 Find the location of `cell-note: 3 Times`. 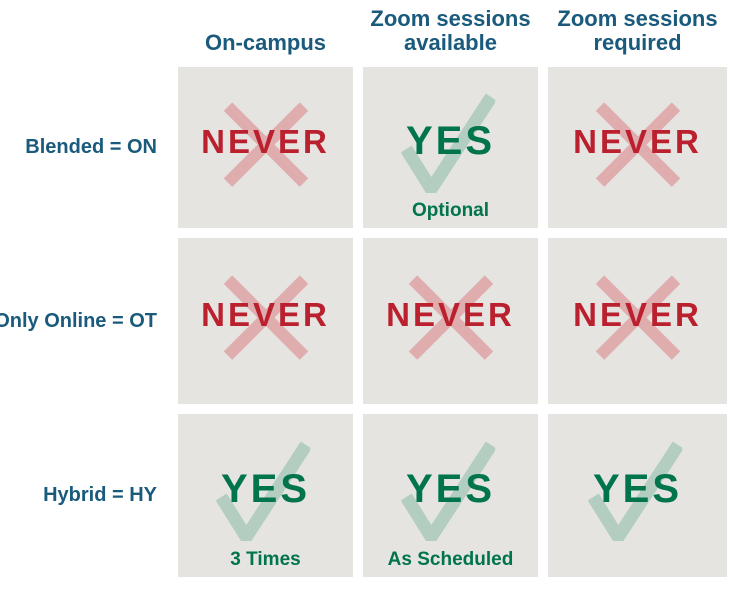

cell-note: 3 Times is located at coordinates (265, 559).